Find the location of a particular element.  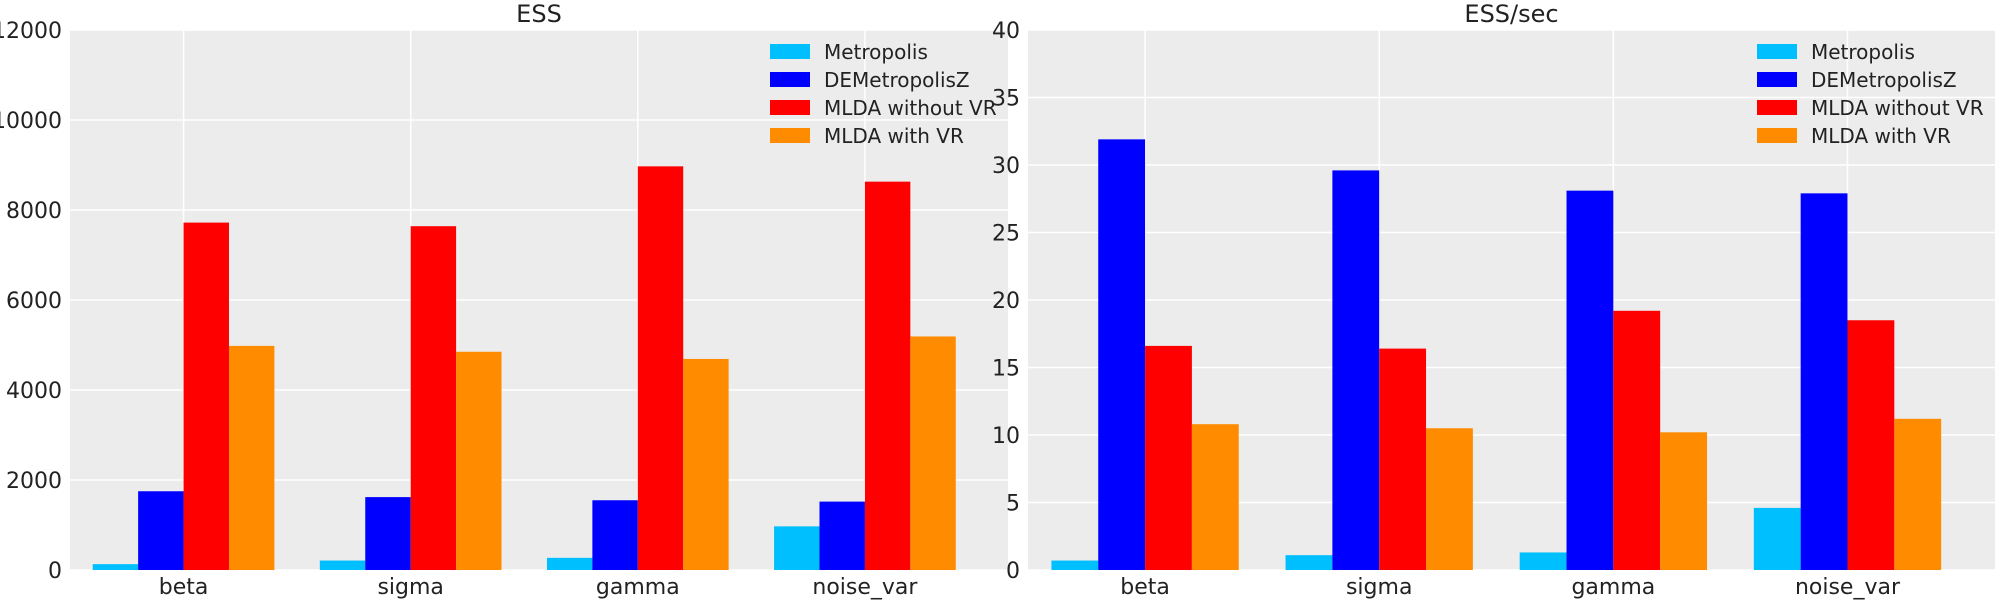

y-tick-label: 4000 is located at coordinates (34, 391).